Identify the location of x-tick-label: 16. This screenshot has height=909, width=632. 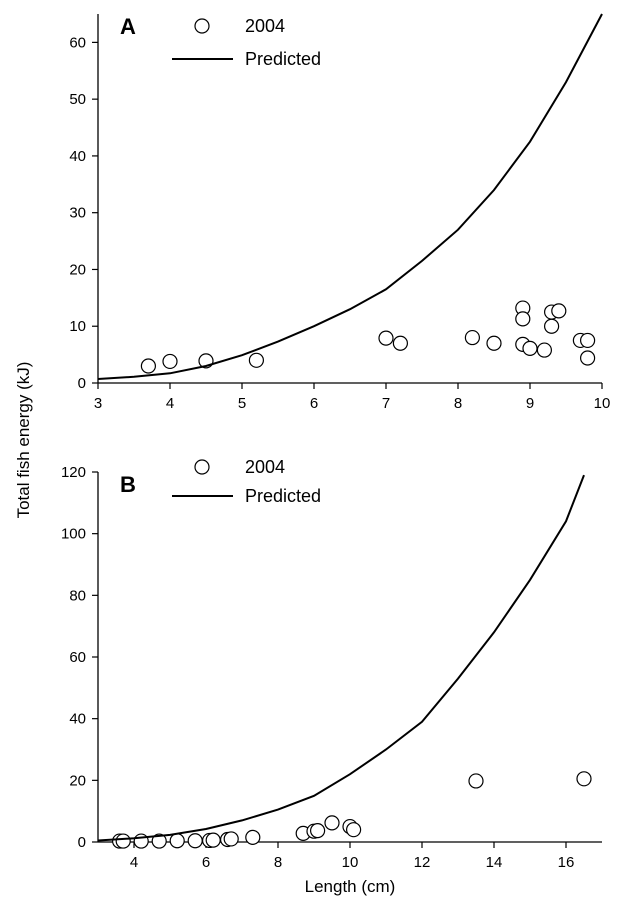
(566, 862).